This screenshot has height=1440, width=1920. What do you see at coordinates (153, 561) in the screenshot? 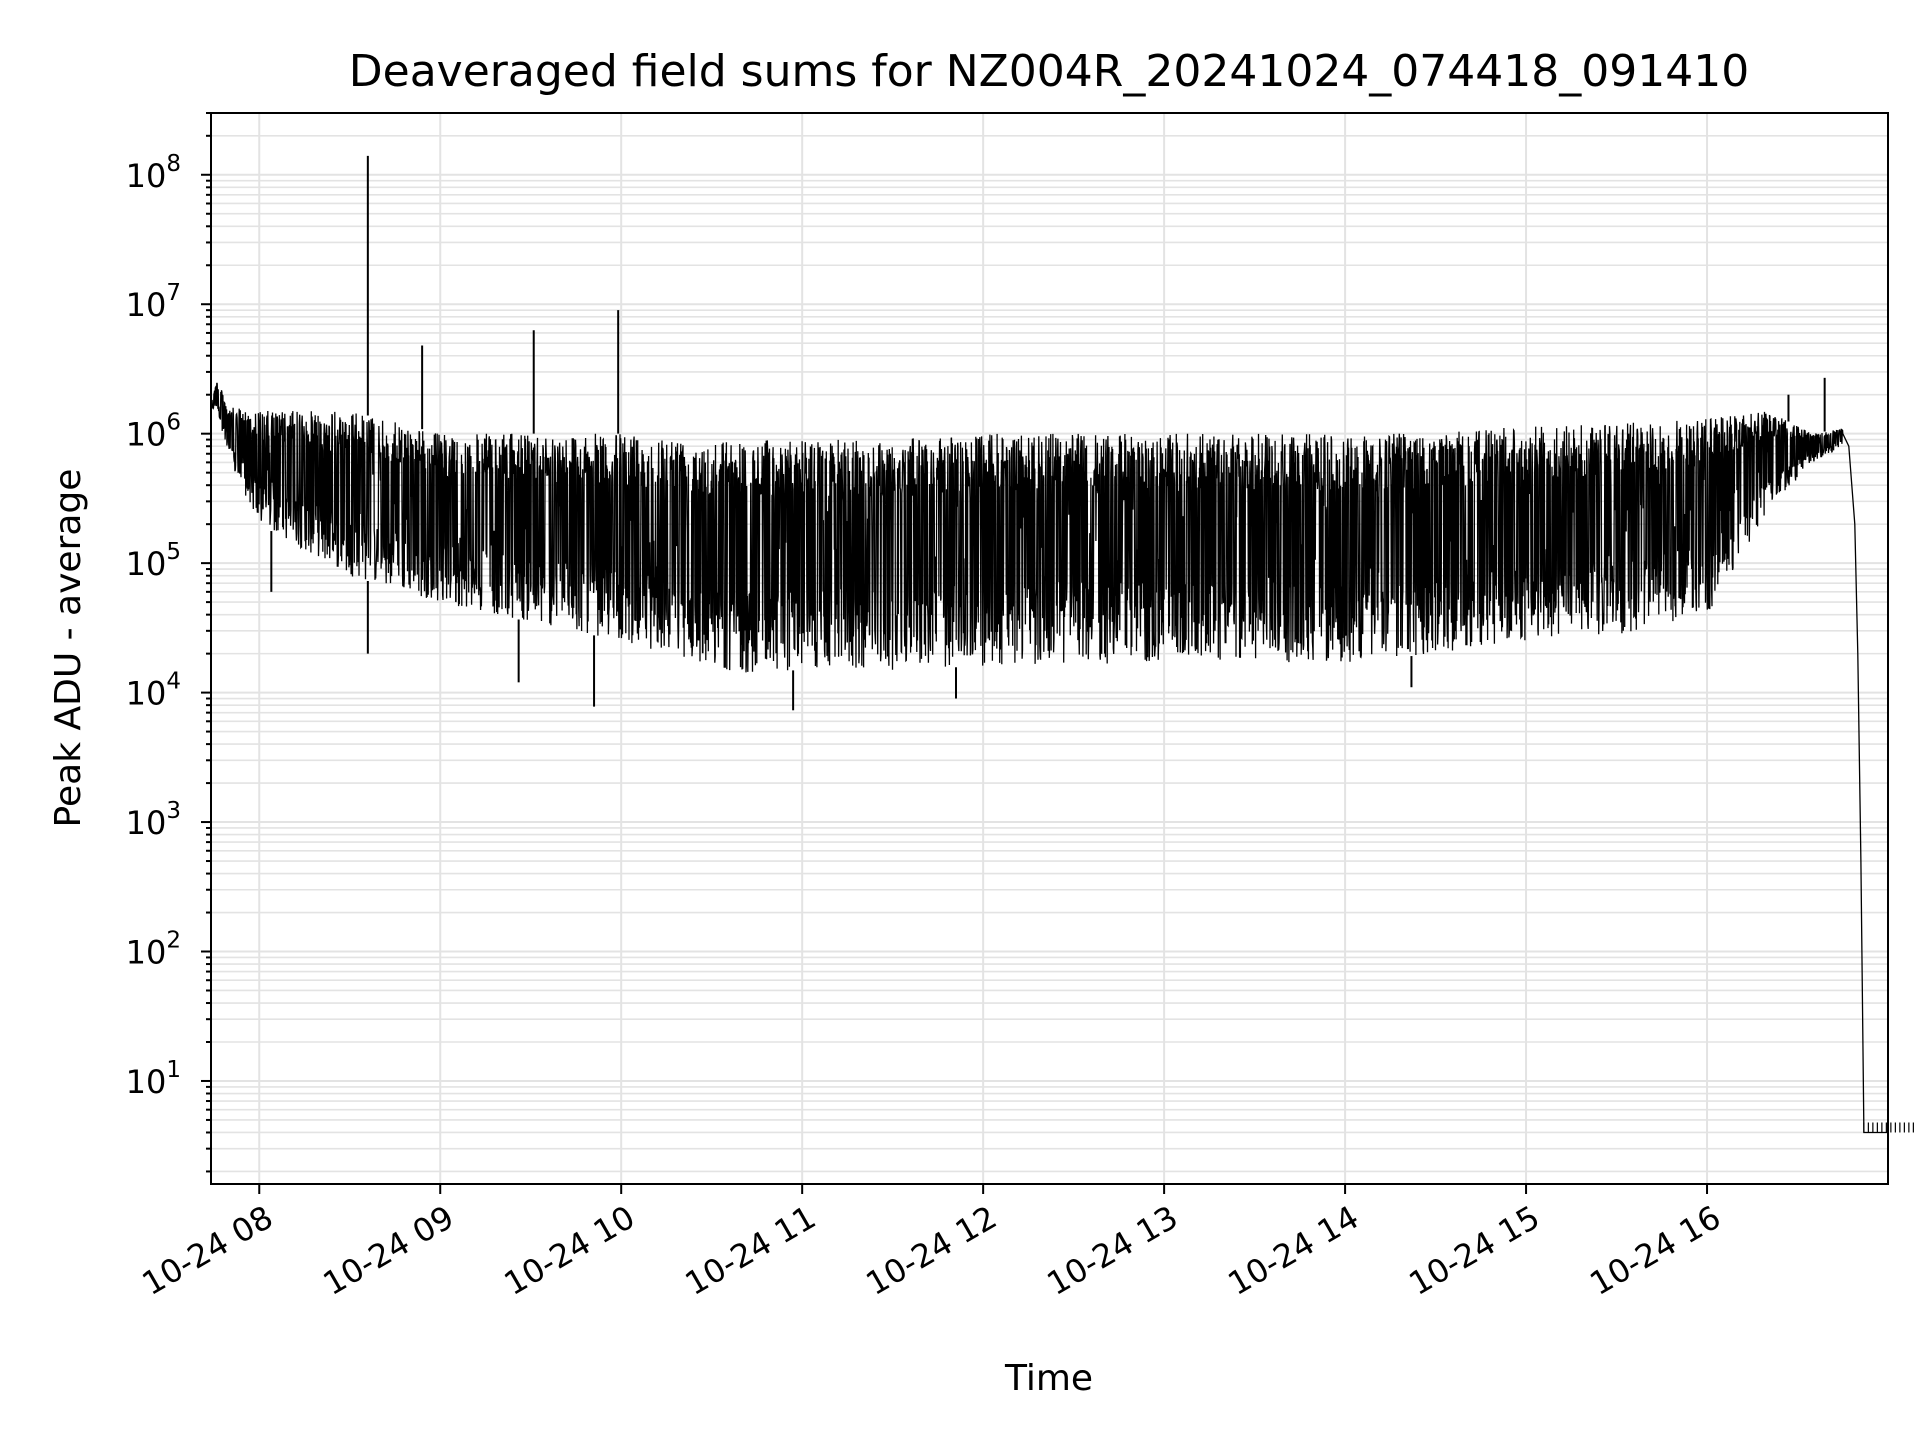
I see `y-tick-label: 10⁵` at bounding box center [153, 561].